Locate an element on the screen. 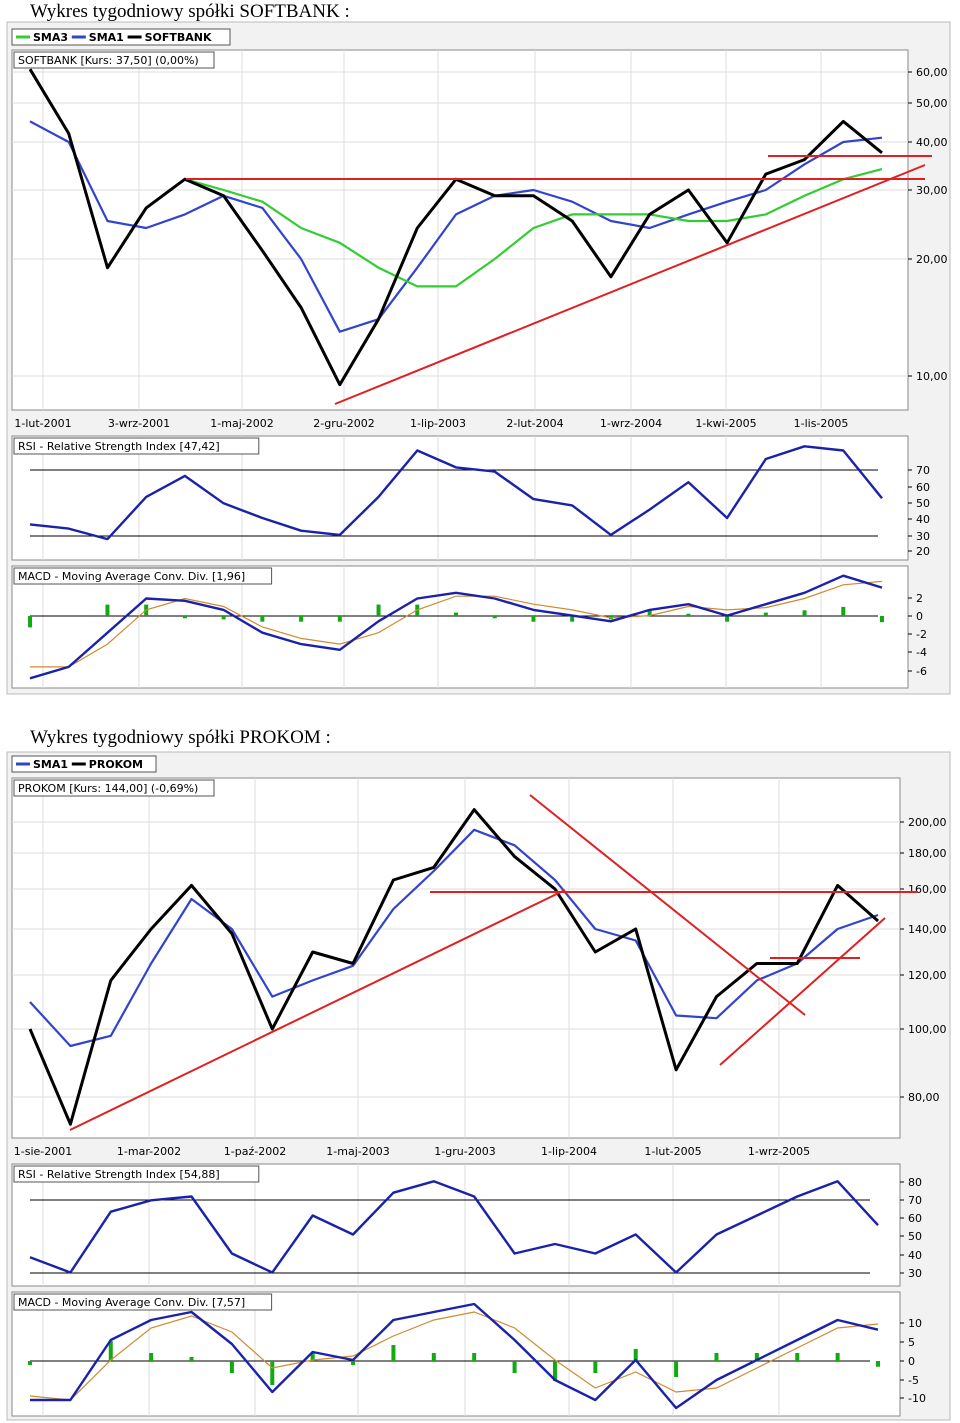 Image resolution: width=960 pixels, height=1423 pixels. date-tick-label: 1-lis-2005 is located at coordinates (821, 423).